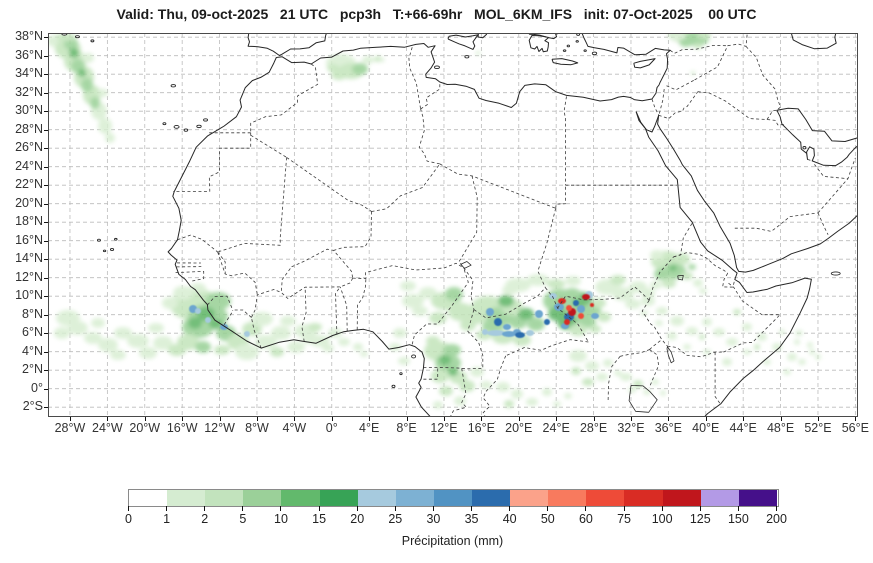 This screenshot has height=563, width=873. What do you see at coordinates (29, 128) in the screenshot?
I see `lat-tick-label: 28°N` at bounding box center [29, 128].